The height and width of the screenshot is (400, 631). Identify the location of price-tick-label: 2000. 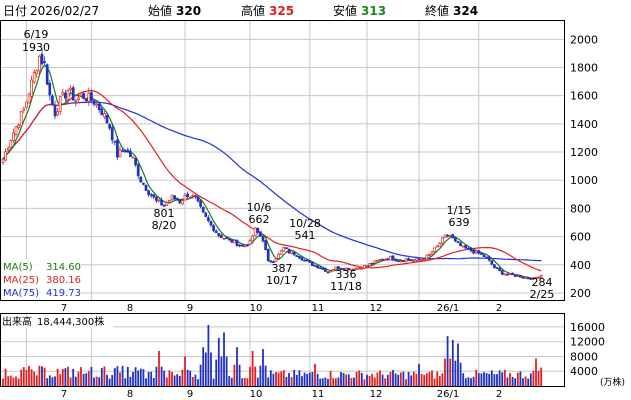
(584, 39).